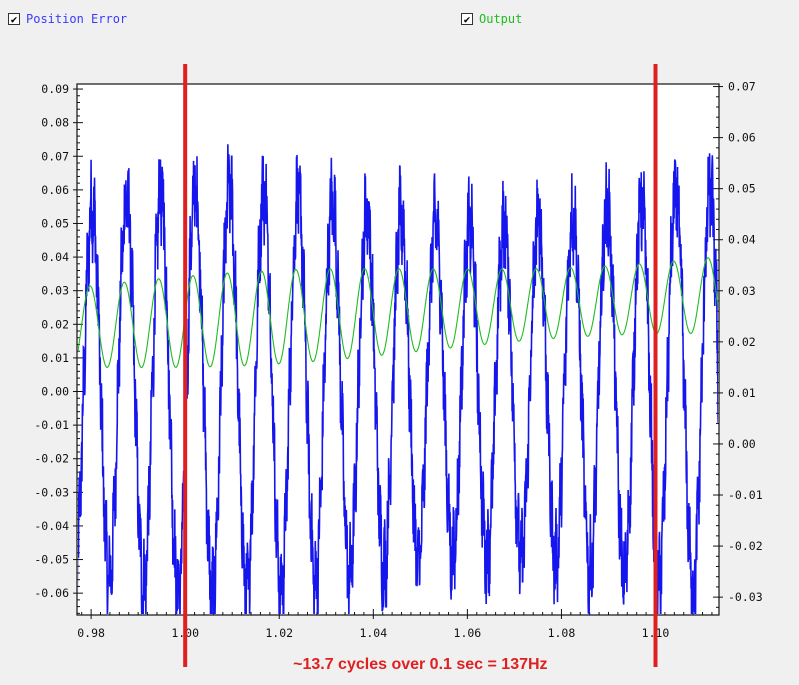  What do you see at coordinates (742, 87) in the screenshot?
I see `y-right-tick-label: 0.07` at bounding box center [742, 87].